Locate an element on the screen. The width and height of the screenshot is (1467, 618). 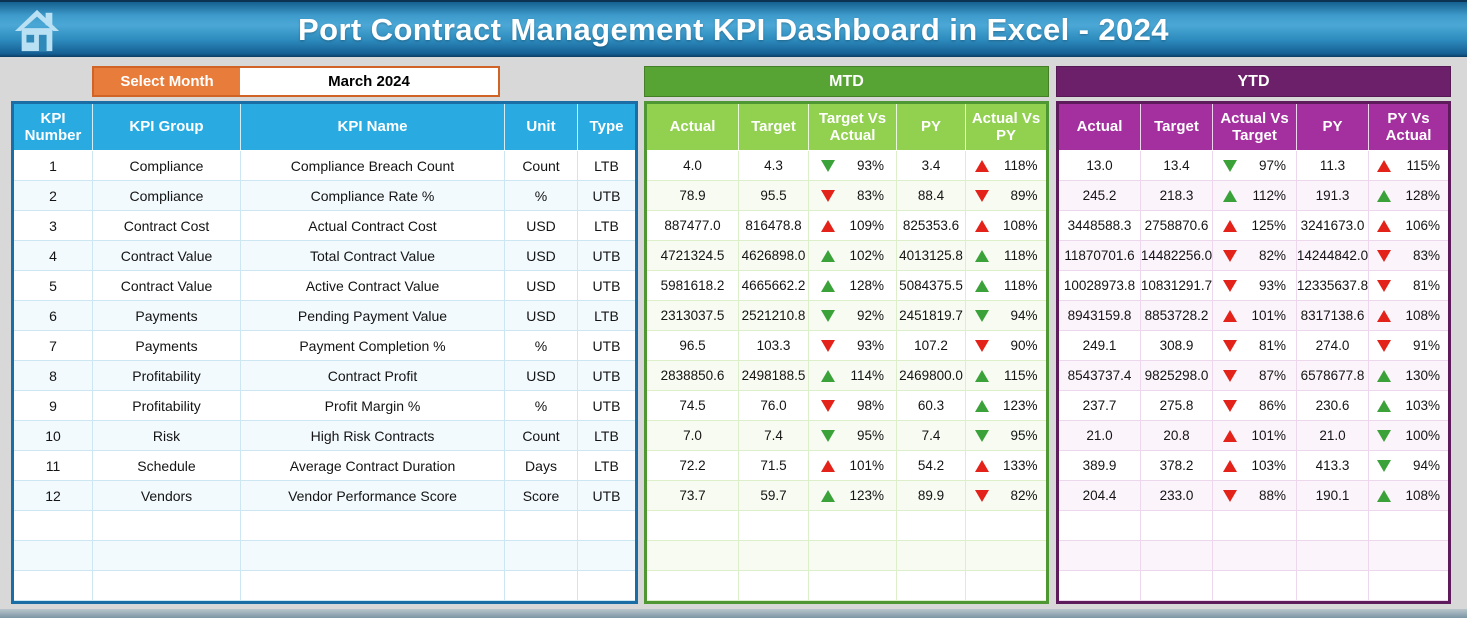
cell-kpi-number: 4 is located at coordinates (53, 256).